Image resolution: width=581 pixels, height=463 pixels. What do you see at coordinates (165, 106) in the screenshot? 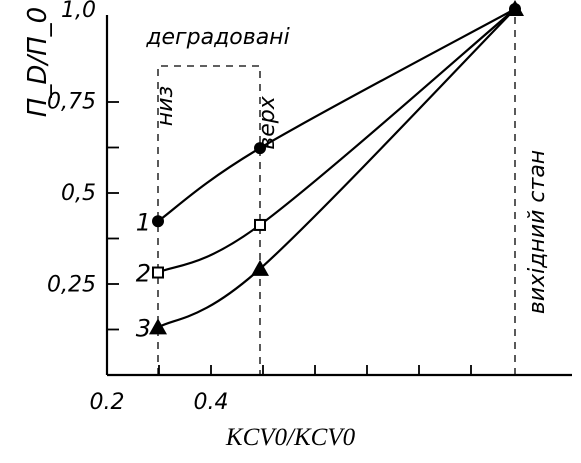
I see `annotation-bottom: низ` at bounding box center [165, 106].